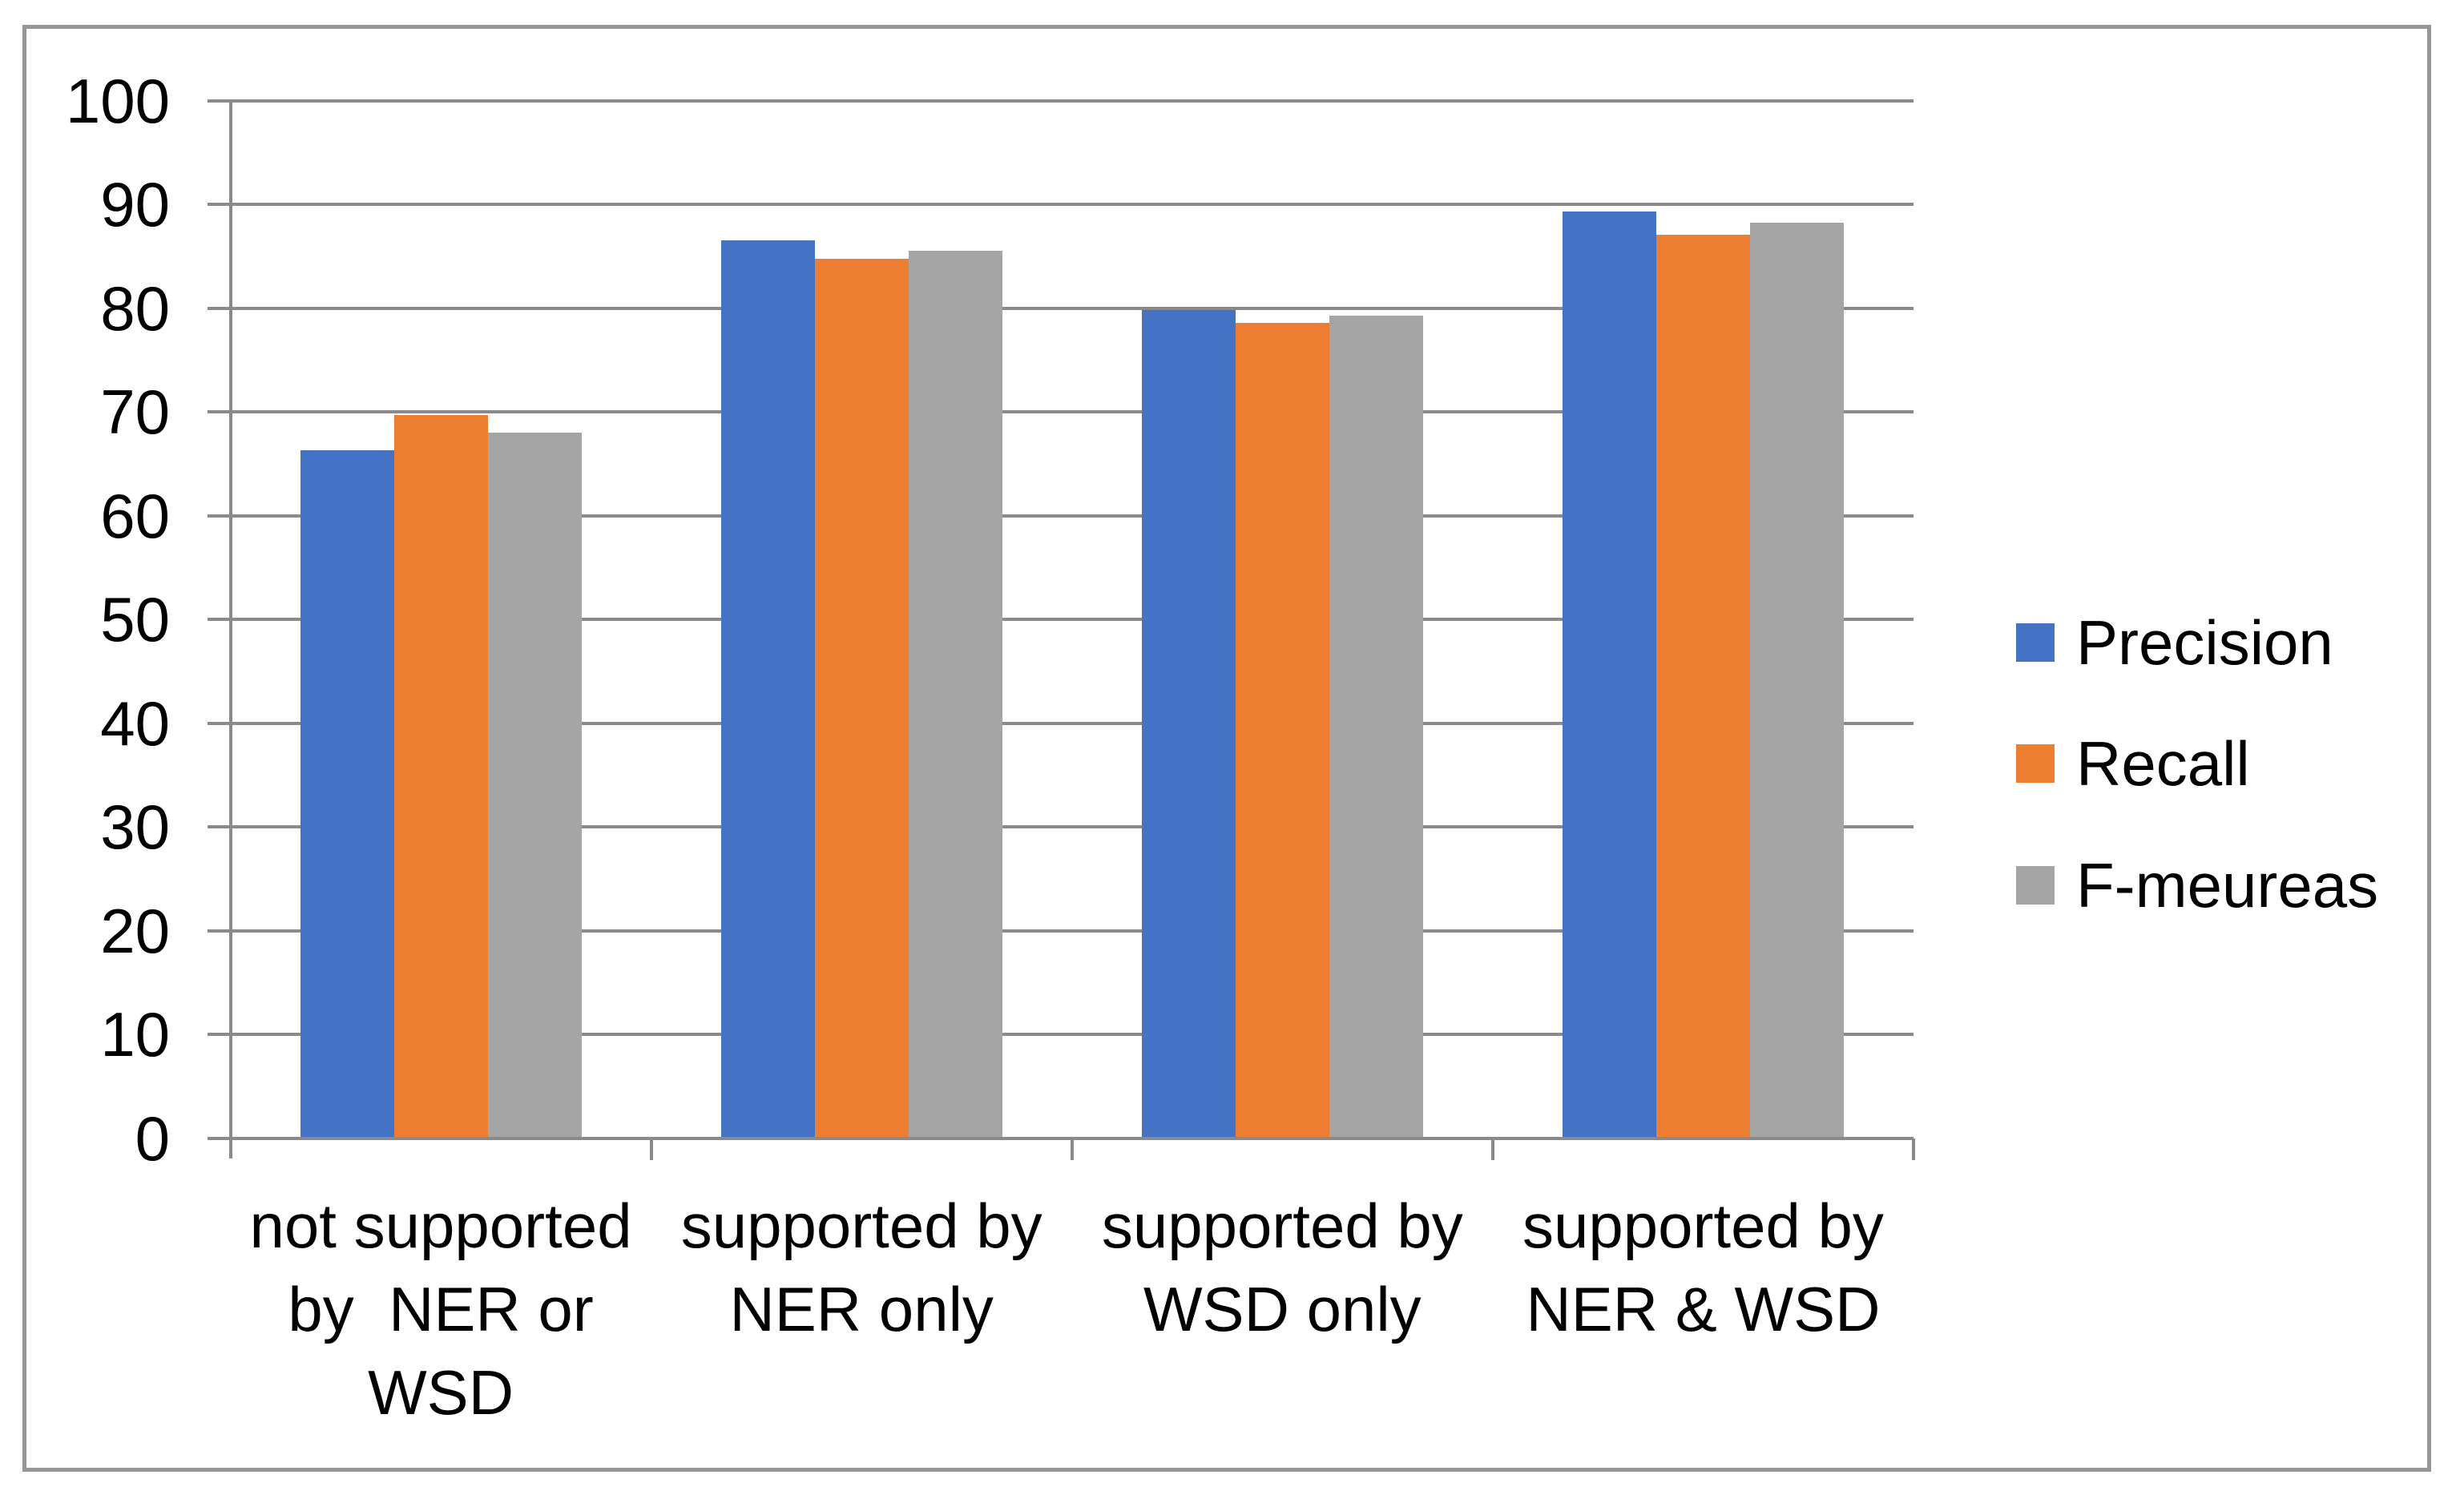 The width and height of the screenshot is (2464, 1495). I want to click on legend-item-precision: Precision, so click(2174, 642).